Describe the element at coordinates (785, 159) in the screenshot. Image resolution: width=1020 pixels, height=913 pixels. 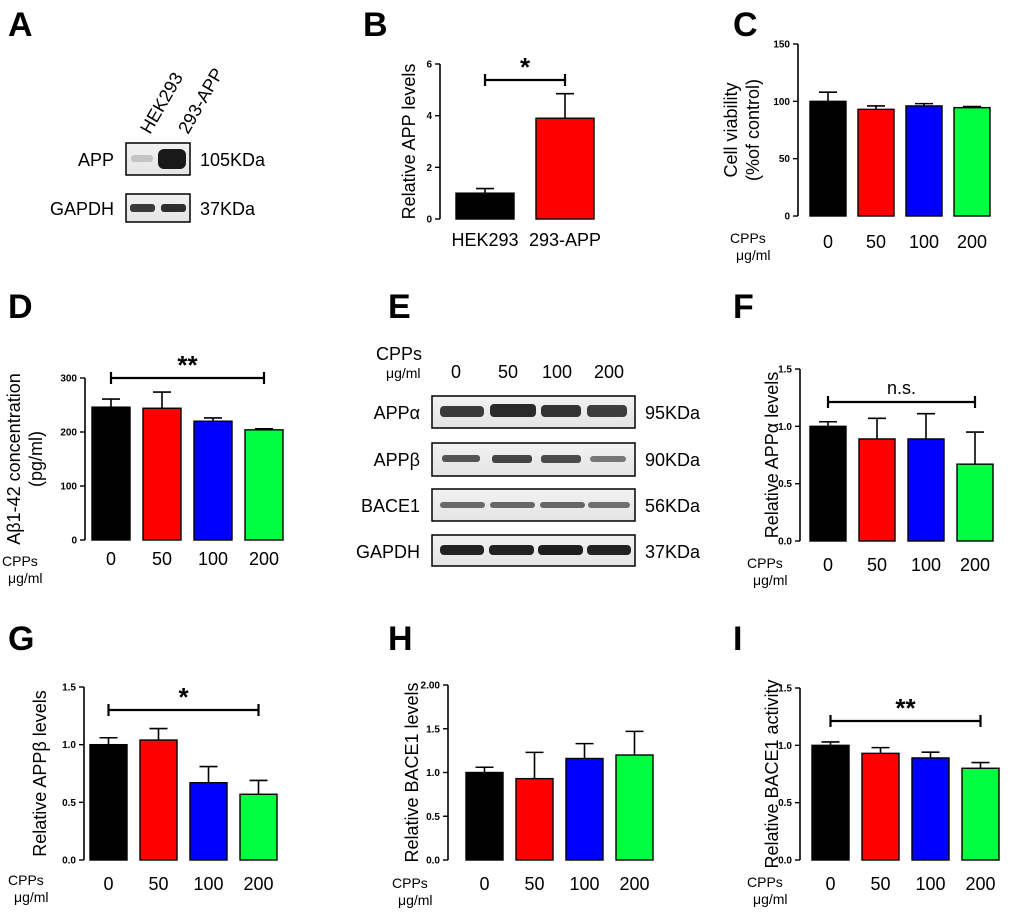
I see `y-tick-label: 50` at that location.